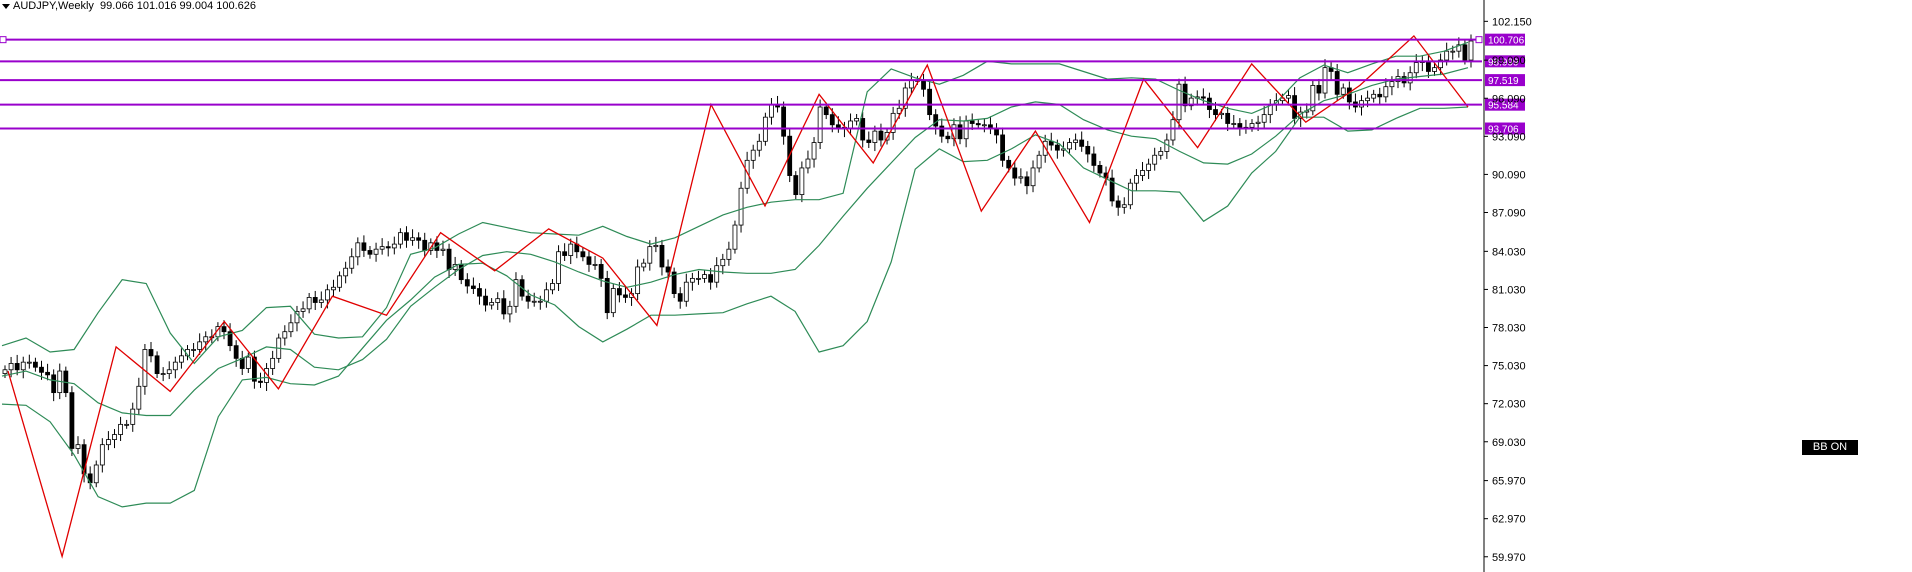  I want to click on horizontal-levels: 100.706 98.999 97.519 95.584 93.706, so click(762, 84).